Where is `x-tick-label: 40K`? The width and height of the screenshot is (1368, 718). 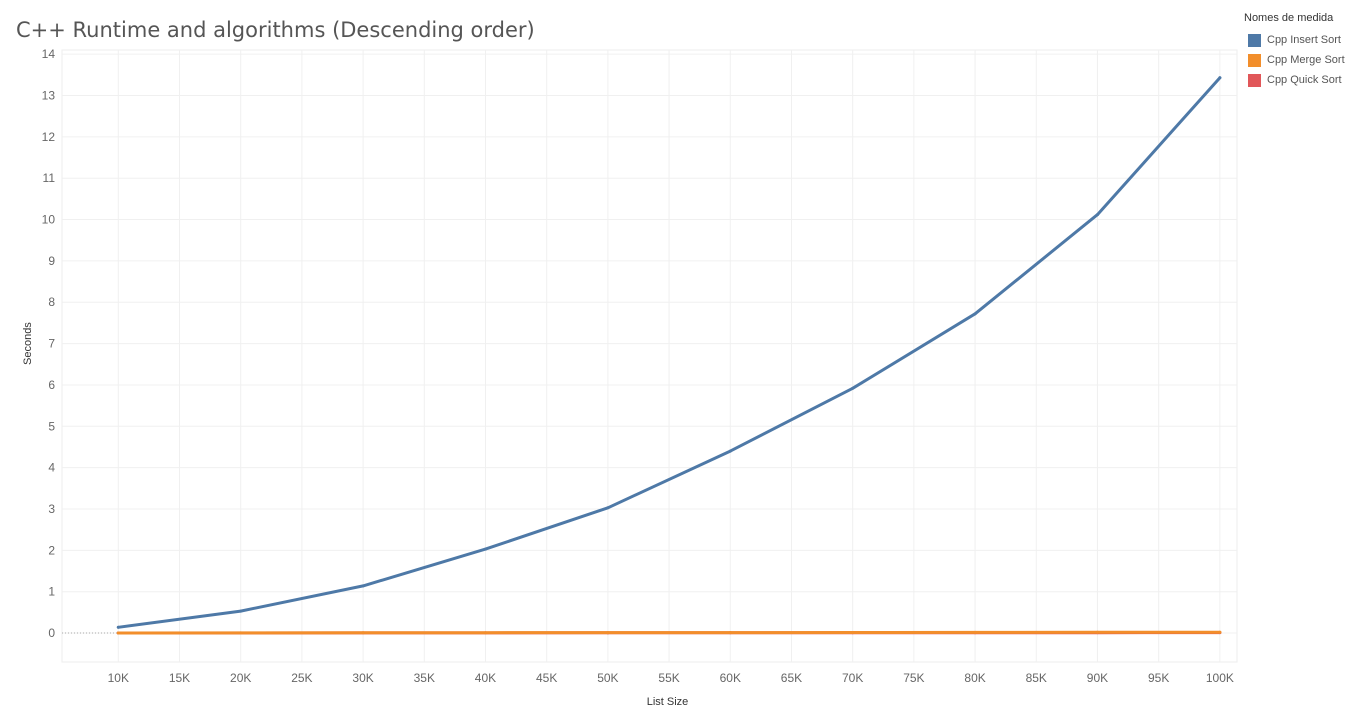 x-tick-label: 40K is located at coordinates (485, 678).